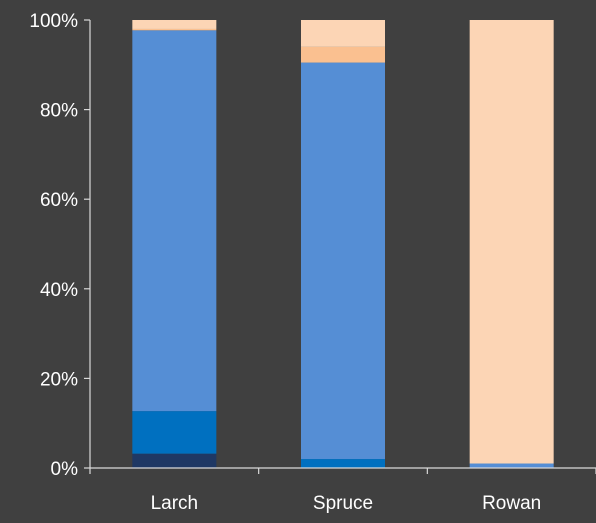 The image size is (596, 523). I want to click on x-tick-label: Rowan, so click(511, 503).